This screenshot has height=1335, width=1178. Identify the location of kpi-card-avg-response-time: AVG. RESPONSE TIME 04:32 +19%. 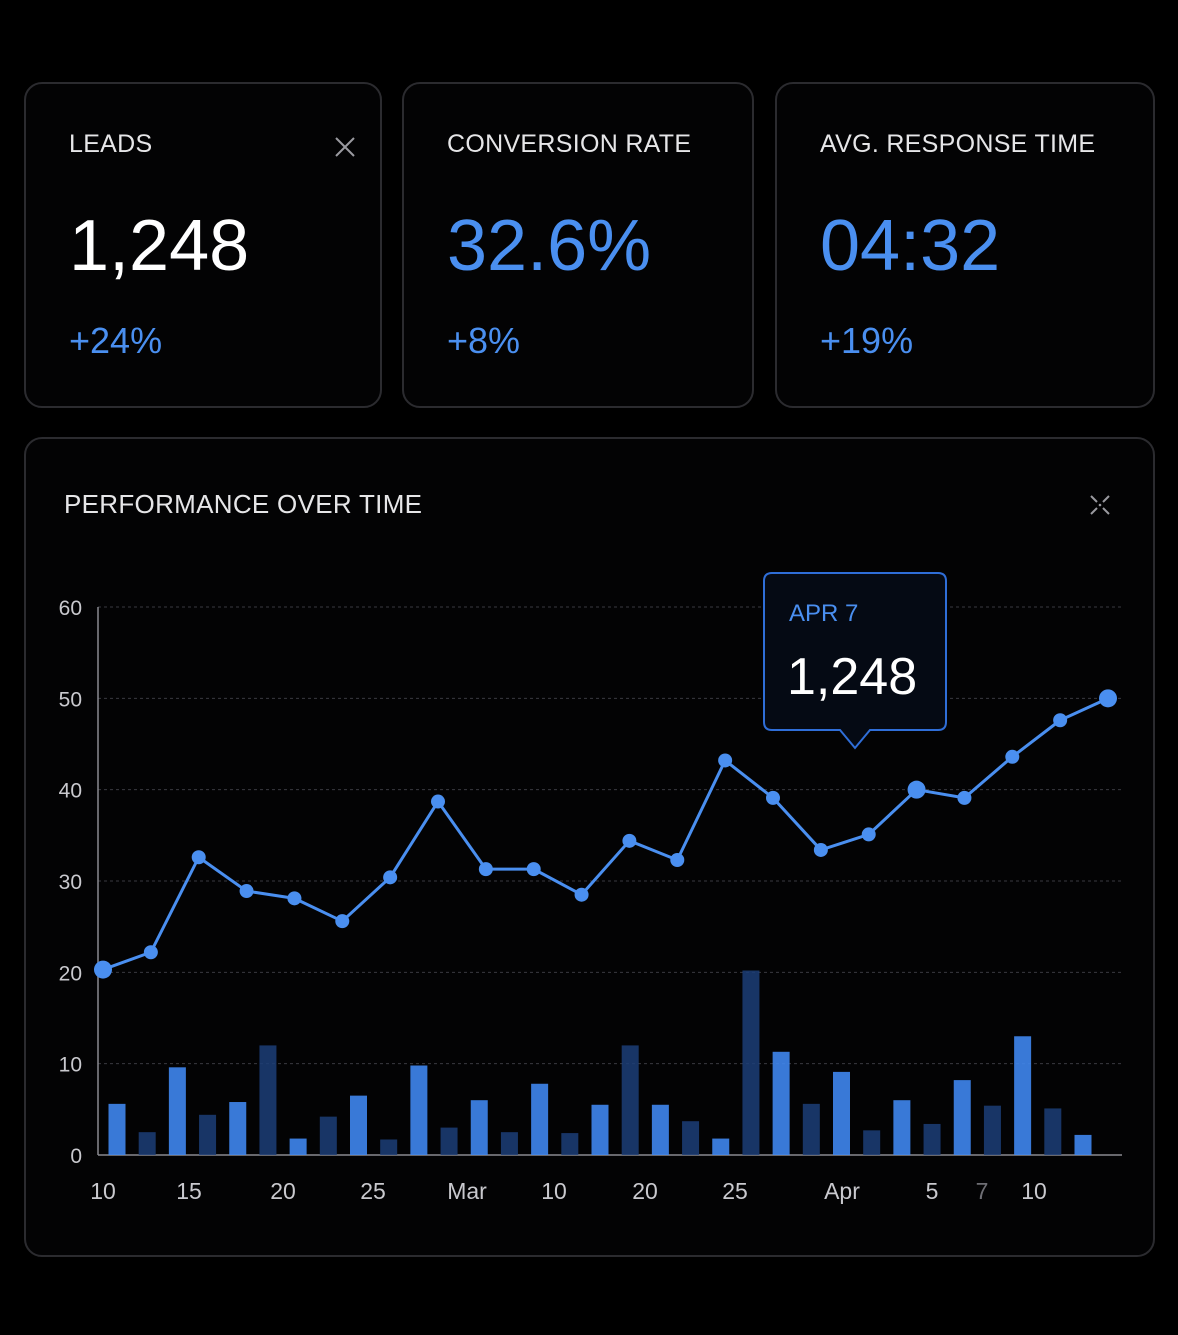
(965, 245).